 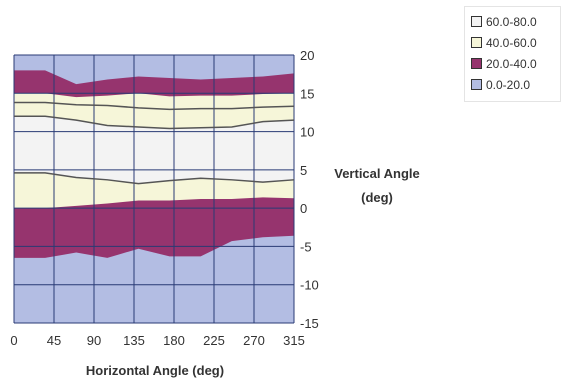 What do you see at coordinates (307, 93) in the screenshot?
I see `y-tick-label: 15` at bounding box center [307, 93].